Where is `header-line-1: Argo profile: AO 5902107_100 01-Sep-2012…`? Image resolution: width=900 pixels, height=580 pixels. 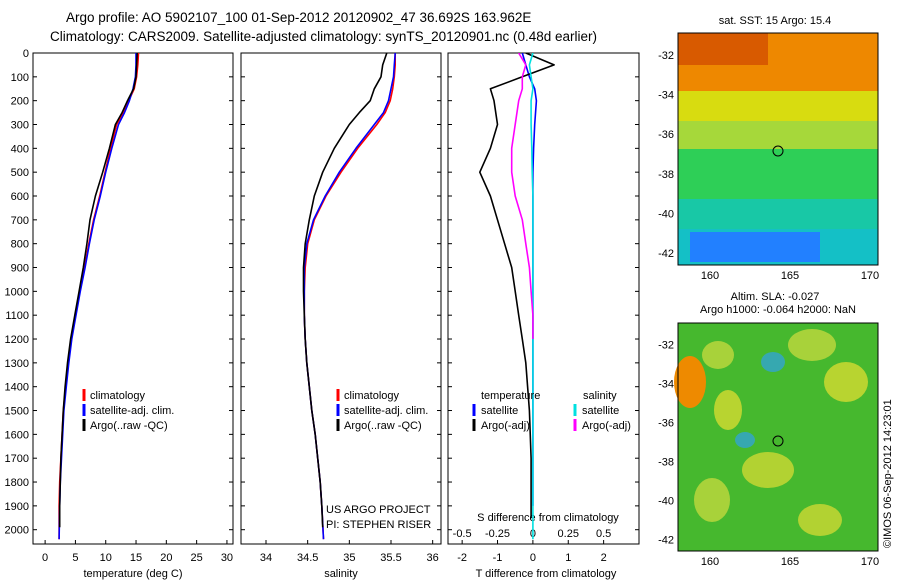 header-line-1: Argo profile: AO 5902107_100 01-Sep-2012… is located at coordinates (298, 17).